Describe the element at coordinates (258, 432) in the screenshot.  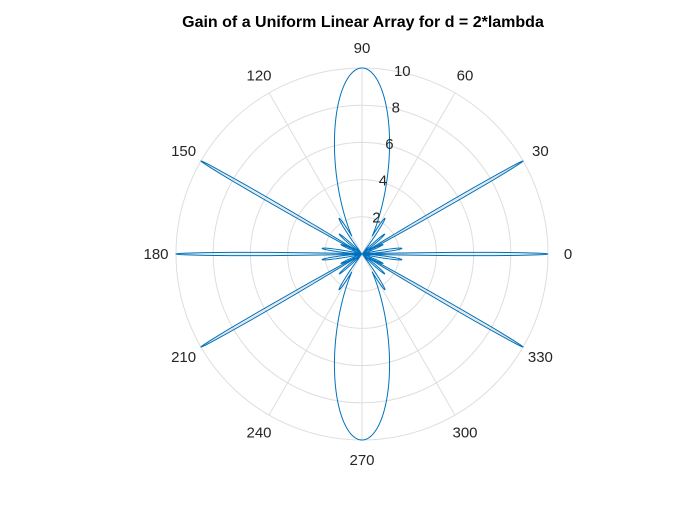
I see `theta-tick-label: 240` at that location.